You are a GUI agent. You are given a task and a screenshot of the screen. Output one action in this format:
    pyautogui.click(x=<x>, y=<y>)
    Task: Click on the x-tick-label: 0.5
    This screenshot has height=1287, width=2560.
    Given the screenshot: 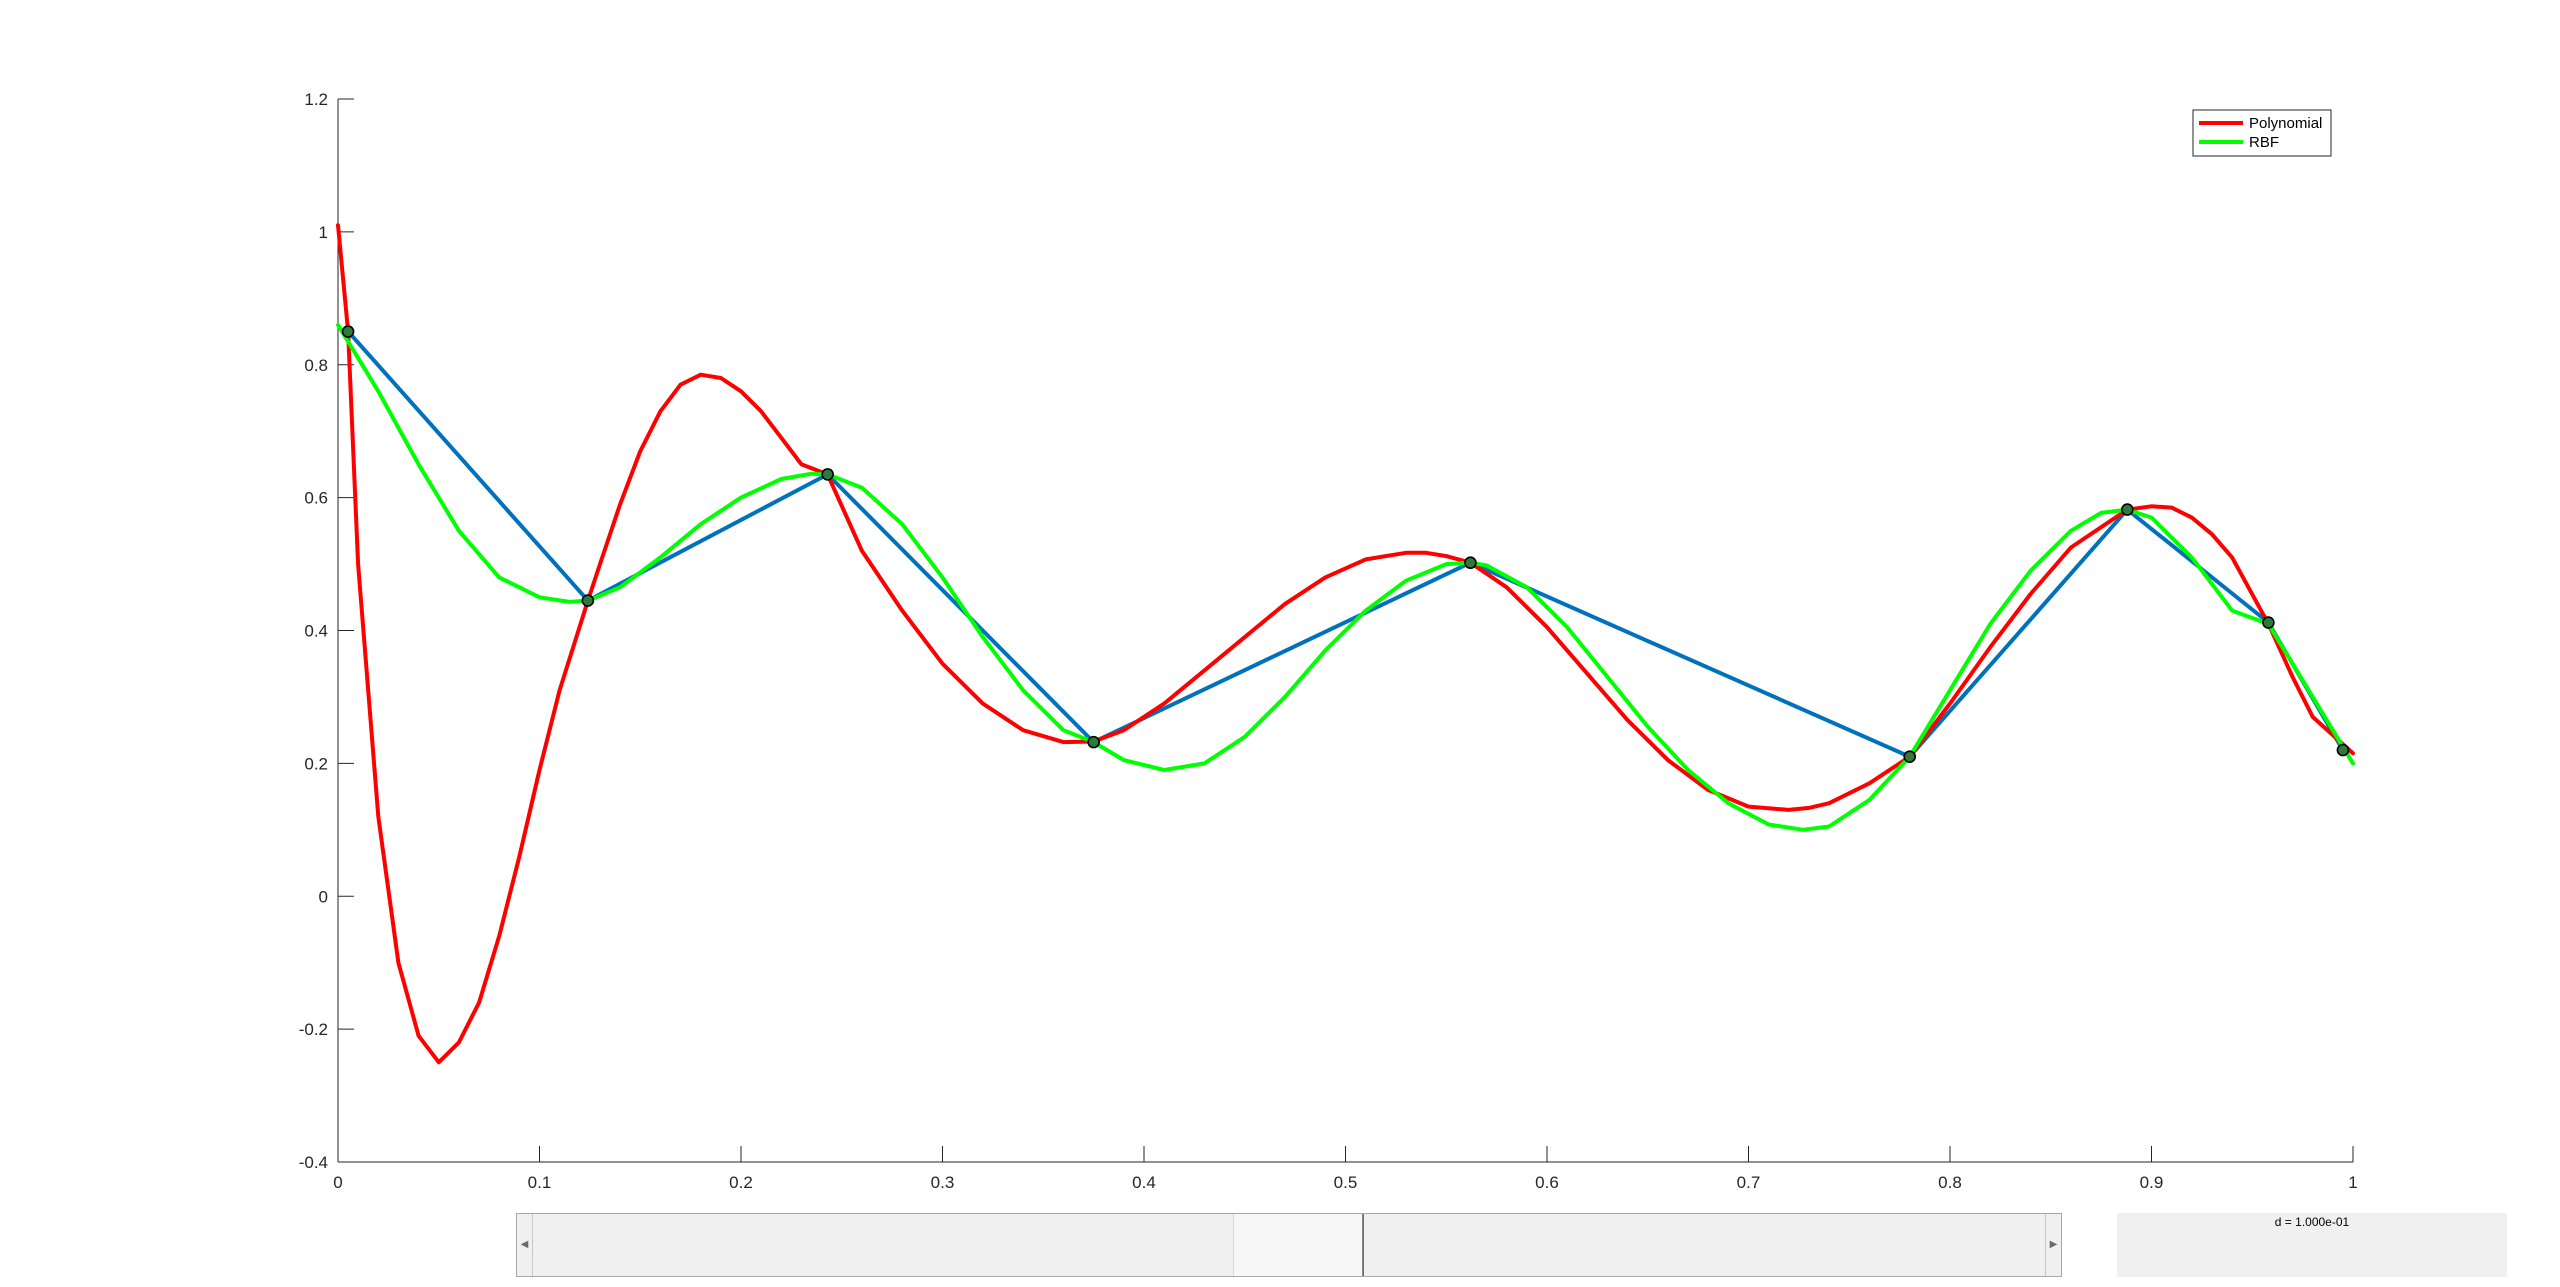 What is the action you would take?
    pyautogui.click(x=1346, y=1182)
    